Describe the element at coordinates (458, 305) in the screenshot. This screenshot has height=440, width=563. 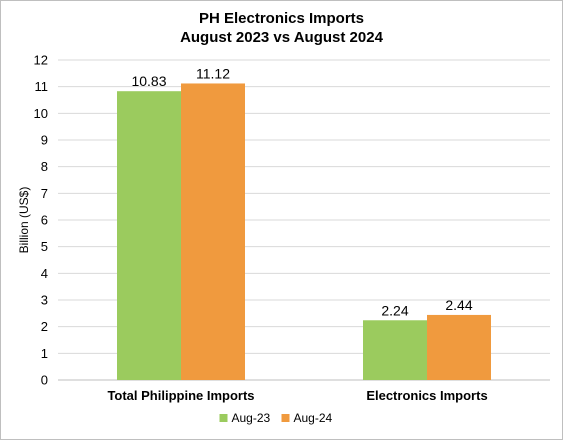
I see `data-label: 2.44` at that location.